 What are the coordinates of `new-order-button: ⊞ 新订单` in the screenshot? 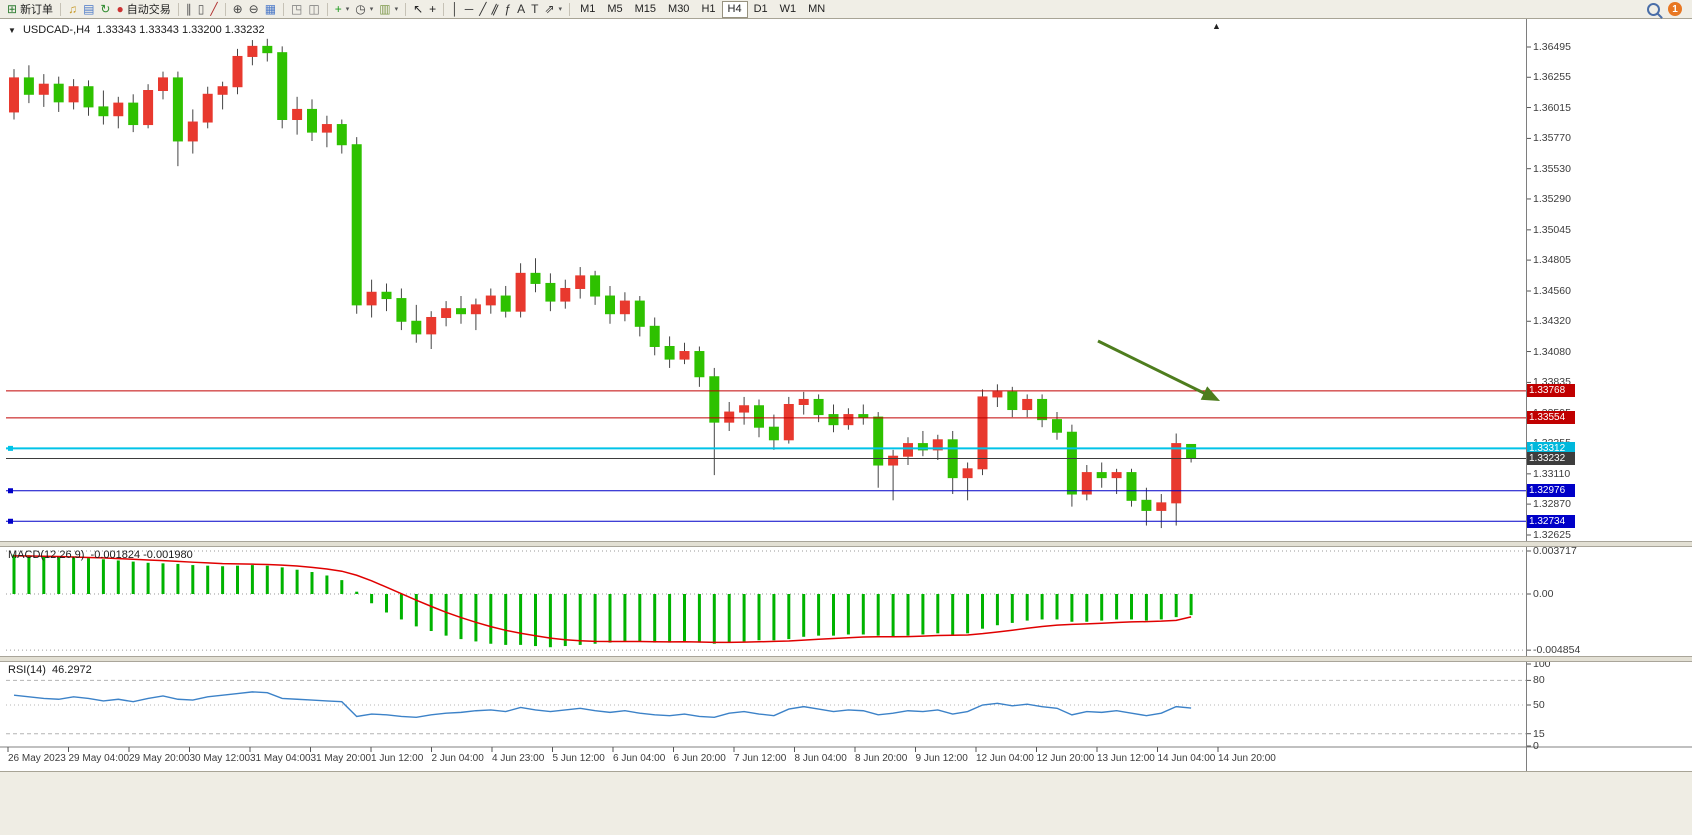 It's located at (30, 9).